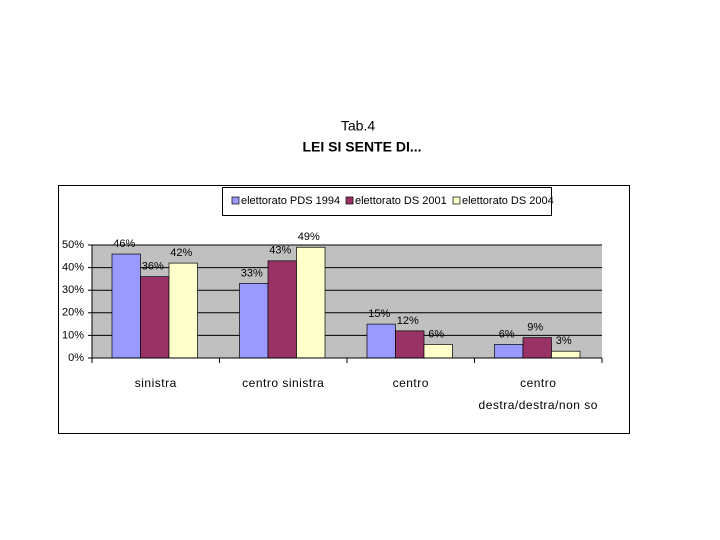 The height and width of the screenshot is (540, 720). Describe the element at coordinates (153, 267) in the screenshot. I see `data-label: 36%` at that location.